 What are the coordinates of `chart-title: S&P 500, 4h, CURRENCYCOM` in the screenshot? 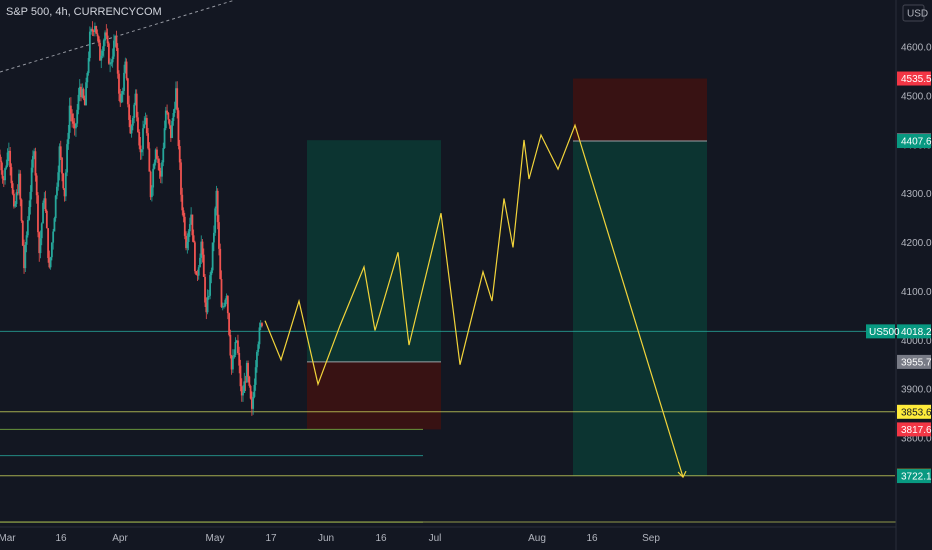 It's located at (84, 12).